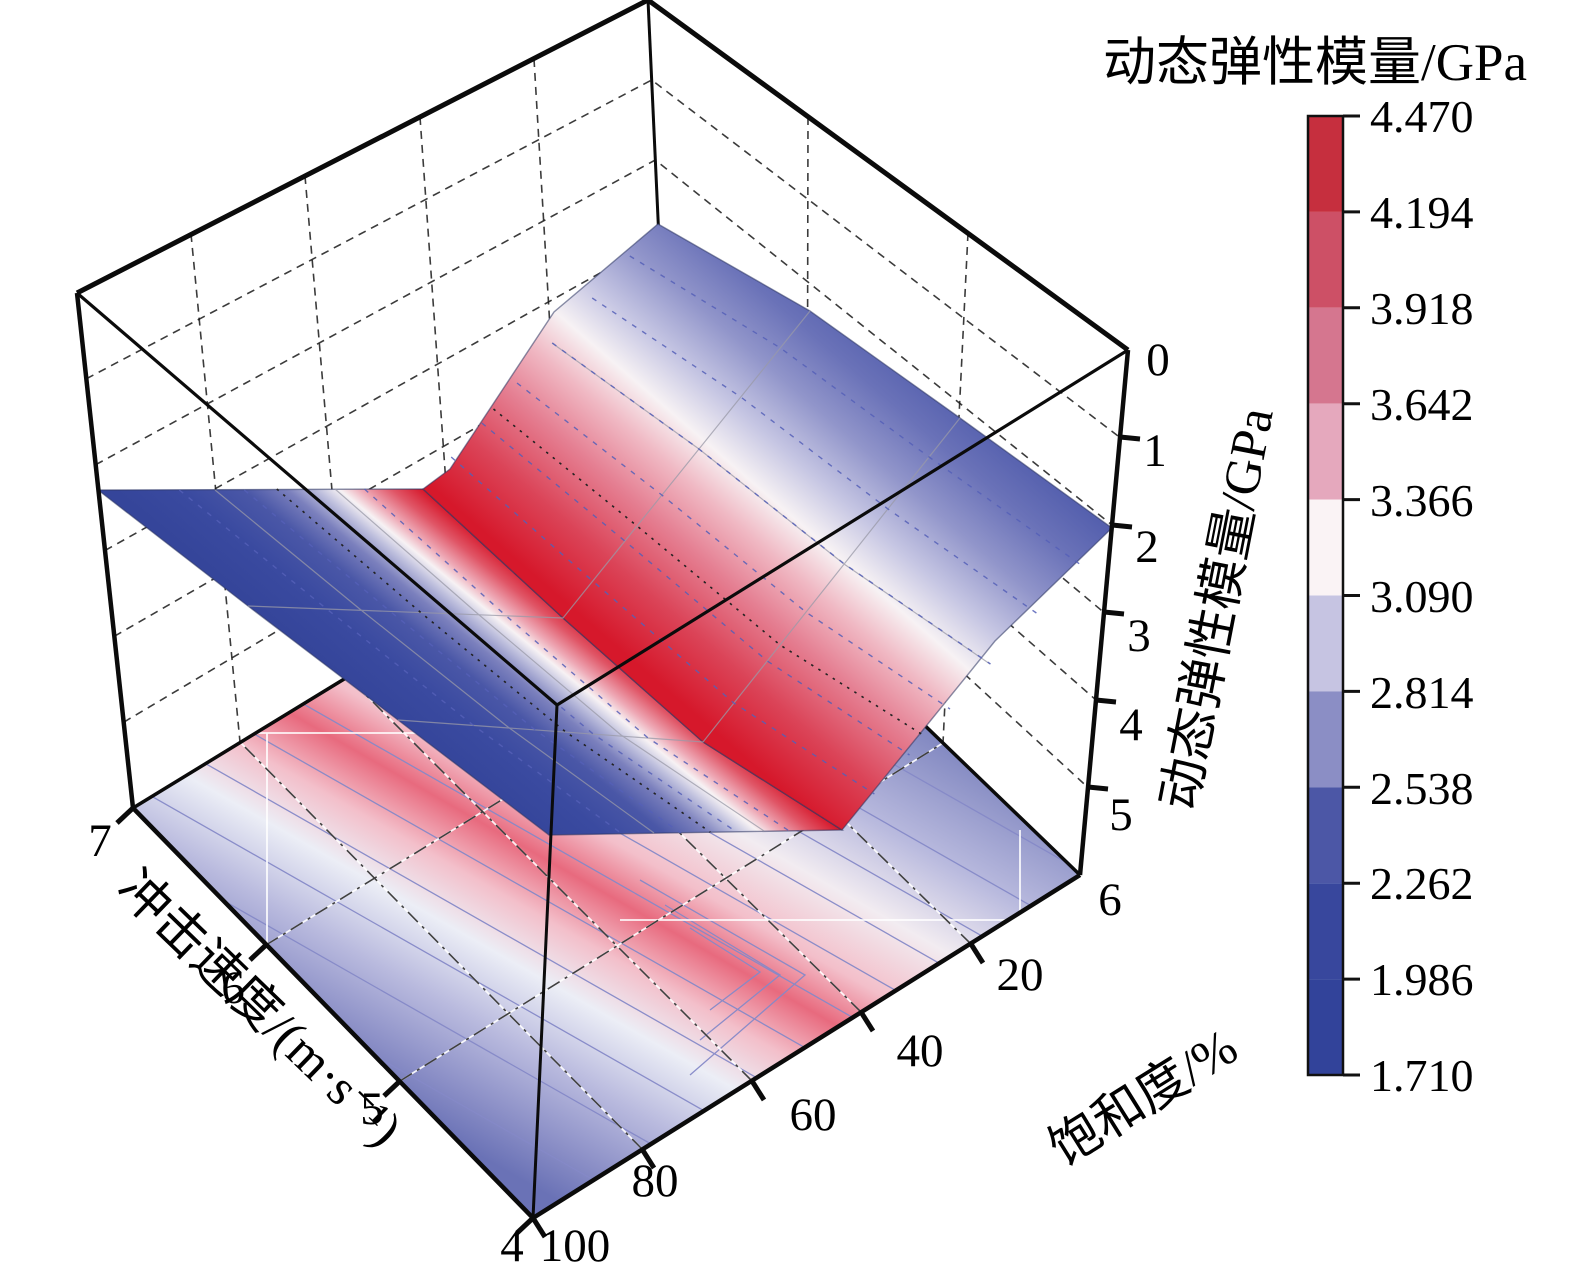  Describe the element at coordinates (1422, 788) in the screenshot. I see `colorbar-label: 2.538` at that location.